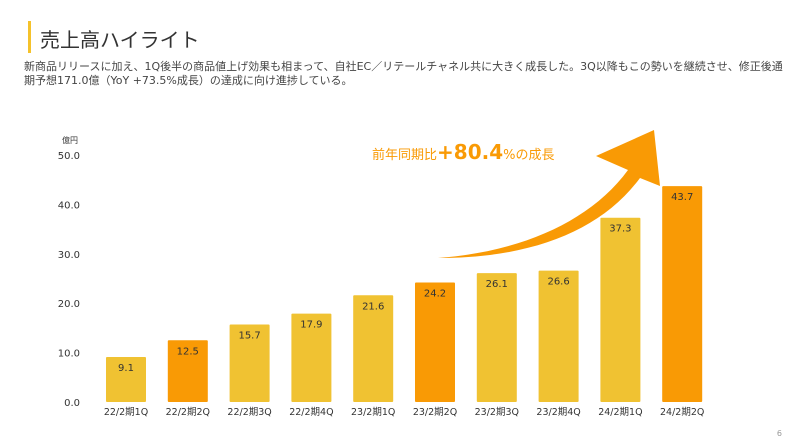 Image resolution: width=800 pixels, height=448 pixels. Describe the element at coordinates (435, 342) in the screenshot. I see `bar-23/2期2Q` at that location.